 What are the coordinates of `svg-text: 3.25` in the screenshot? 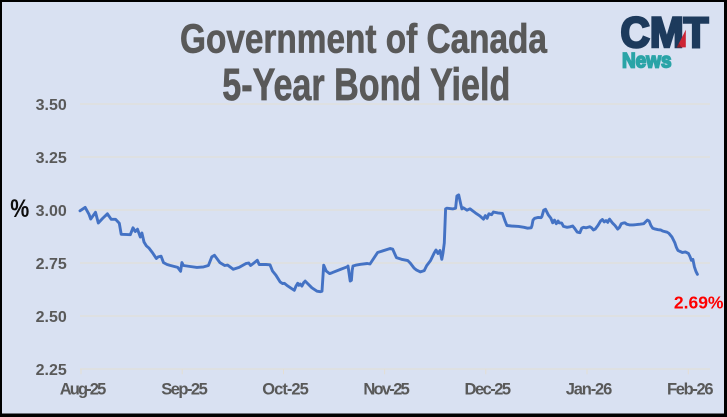 It's located at (51, 158).